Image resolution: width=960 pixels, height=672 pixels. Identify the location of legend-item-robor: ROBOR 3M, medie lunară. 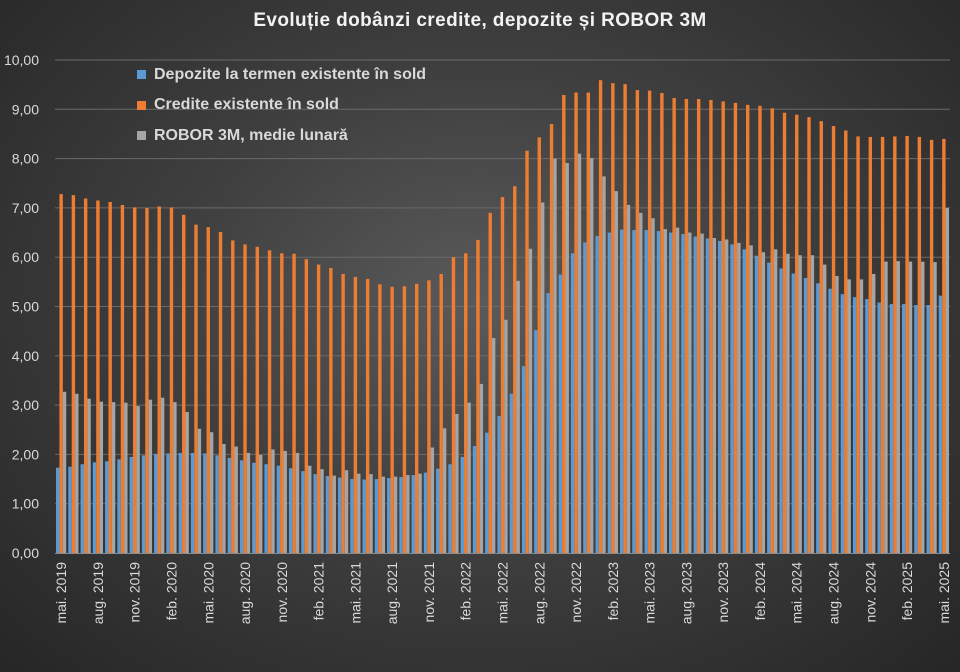
(281, 135).